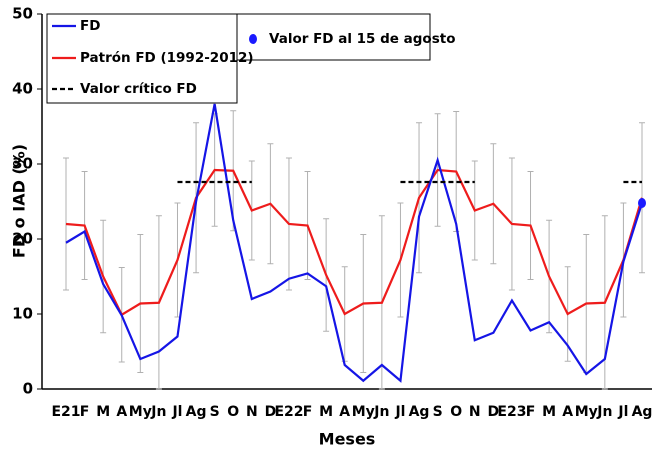  Describe the element at coordinates (511, 412) in the screenshot. I see `x-tick-label: E23` at that location.